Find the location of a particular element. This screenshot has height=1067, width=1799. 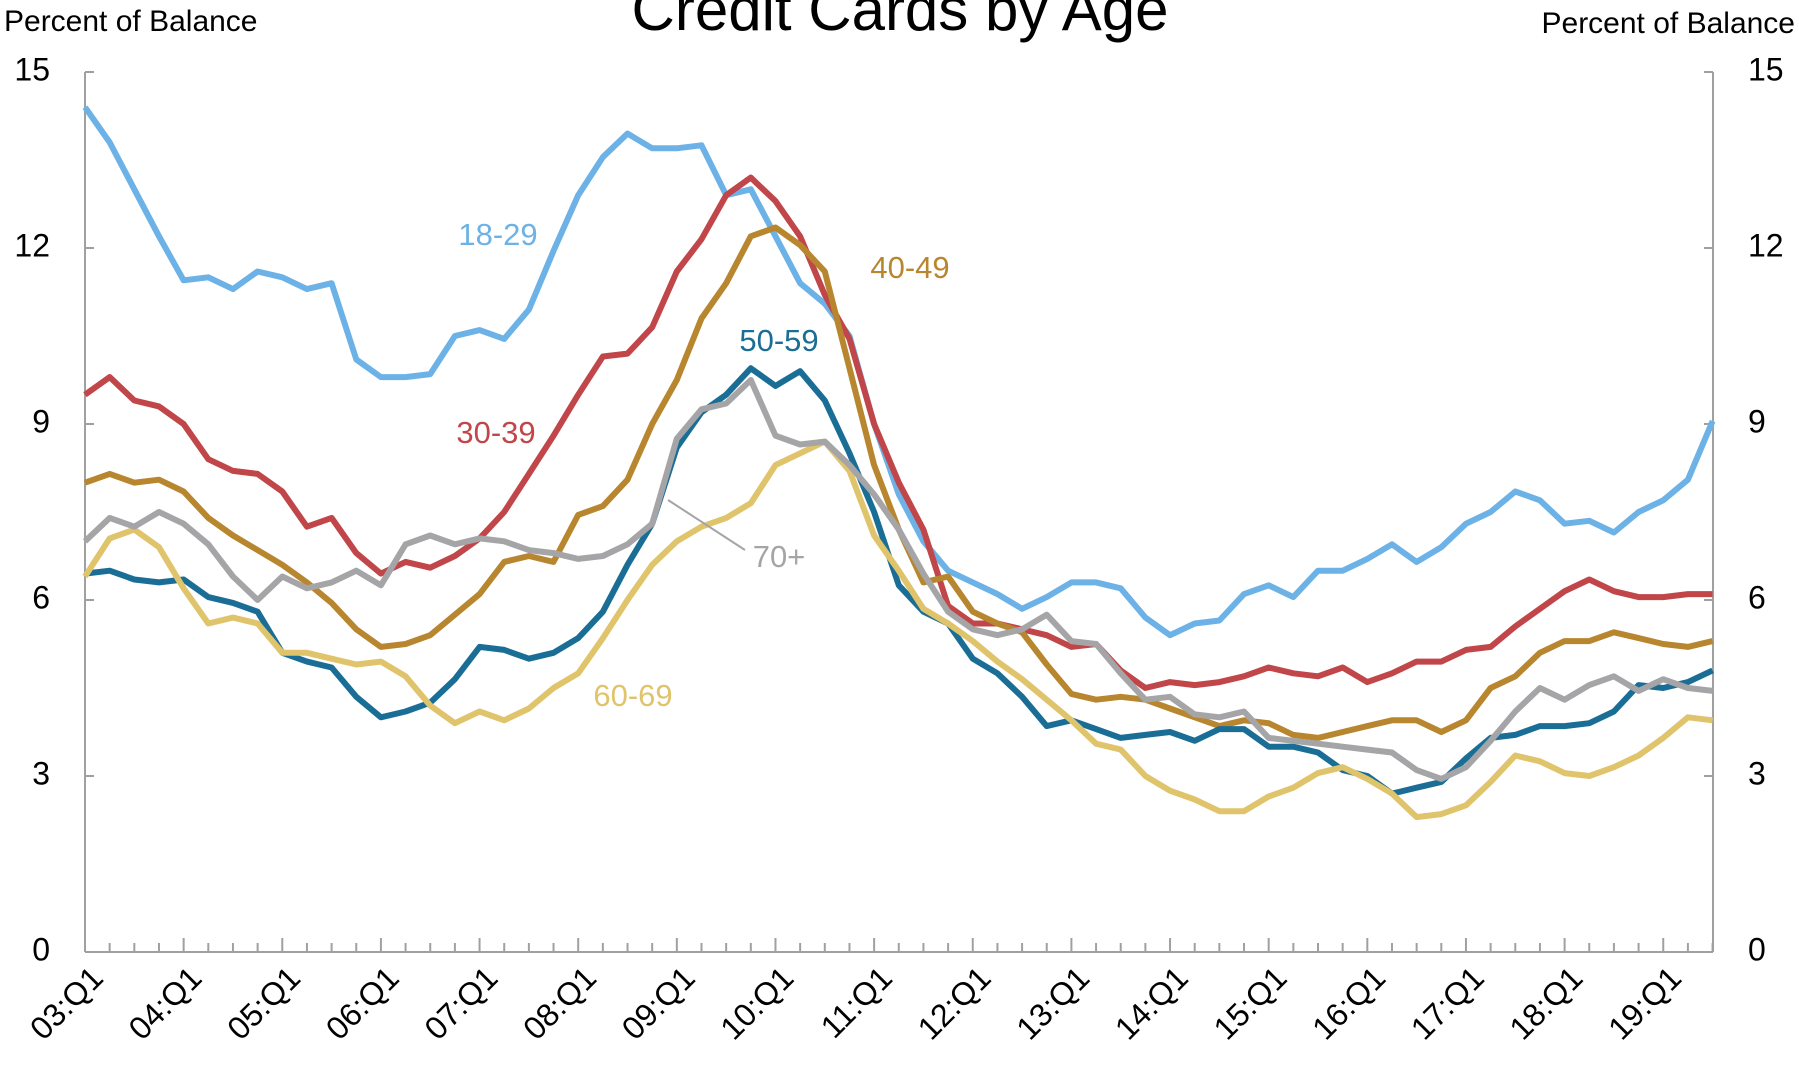

y2-tick-label: 12 is located at coordinates (1766, 245).